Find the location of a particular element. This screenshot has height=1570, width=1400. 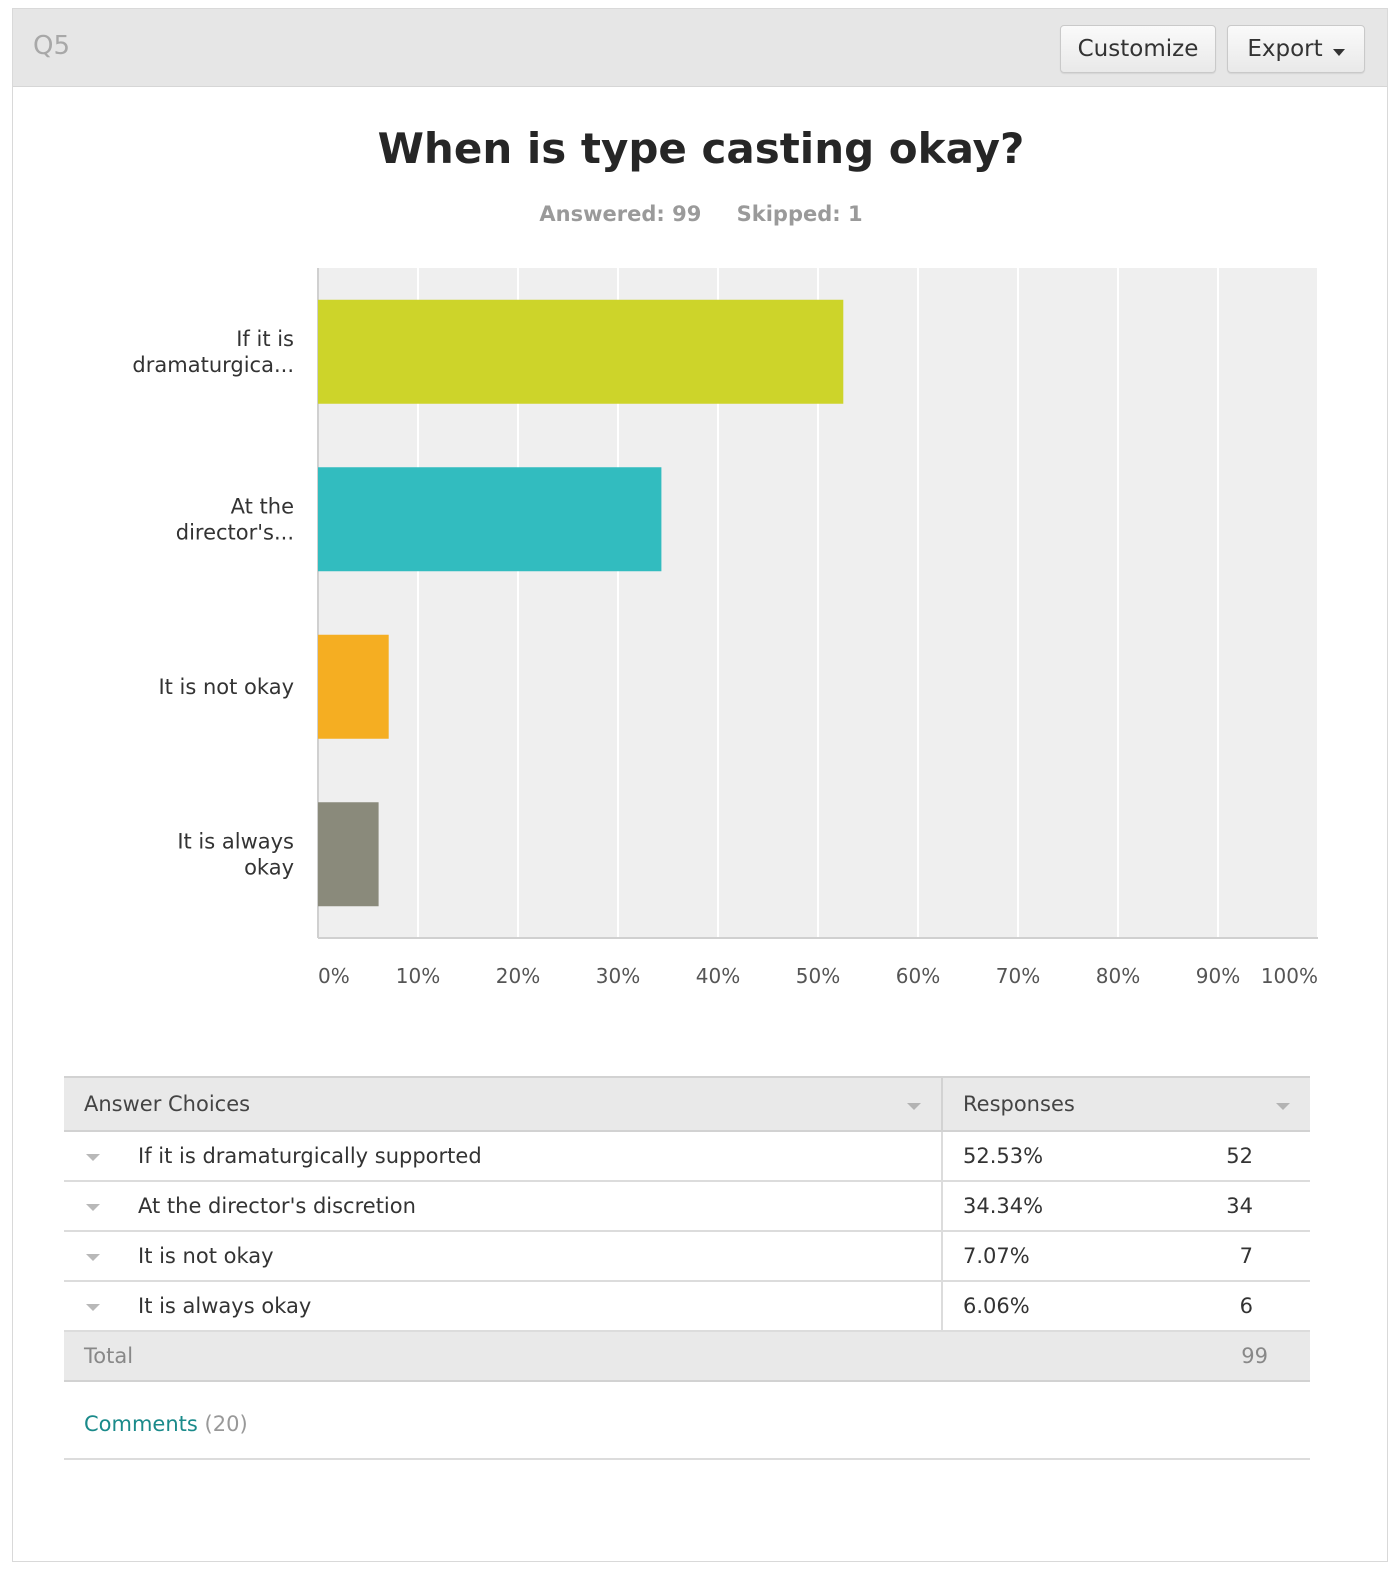

tick-label: 30% is located at coordinates (618, 976).